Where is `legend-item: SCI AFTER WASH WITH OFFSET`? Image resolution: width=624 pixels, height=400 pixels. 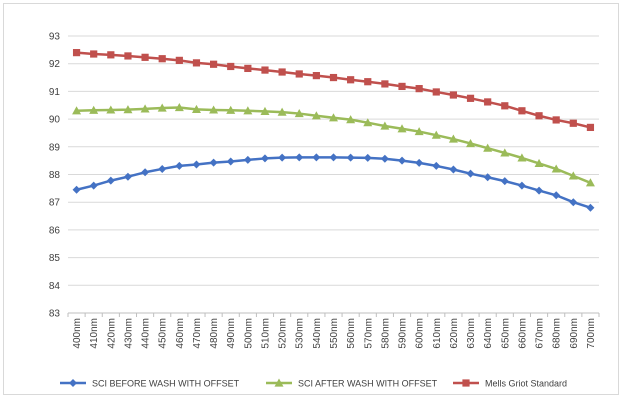
legend-item: SCI AFTER WASH WITH OFFSET is located at coordinates (352, 383).